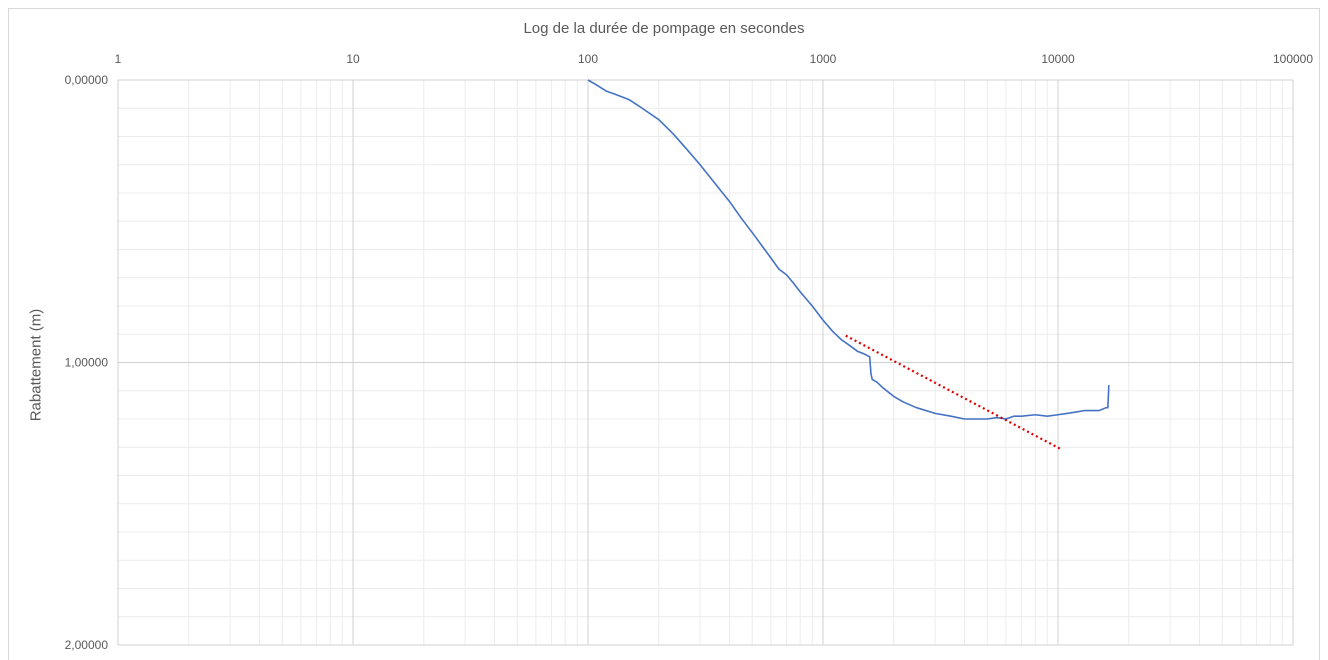 This screenshot has height=660, width=1328. Describe the element at coordinates (118, 59) in the screenshot. I see `x-tick-label: 1` at that location.